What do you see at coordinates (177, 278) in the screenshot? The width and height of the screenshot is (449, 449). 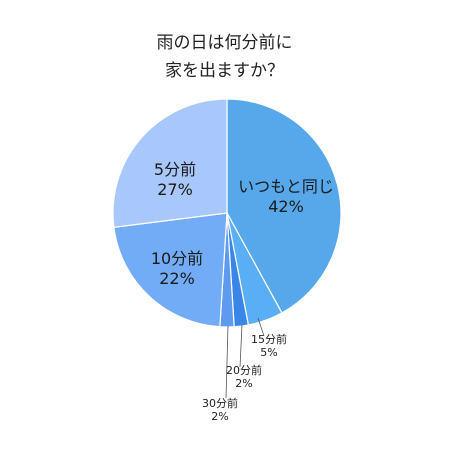 I see `slice-value-label-4: 22%` at bounding box center [177, 278].